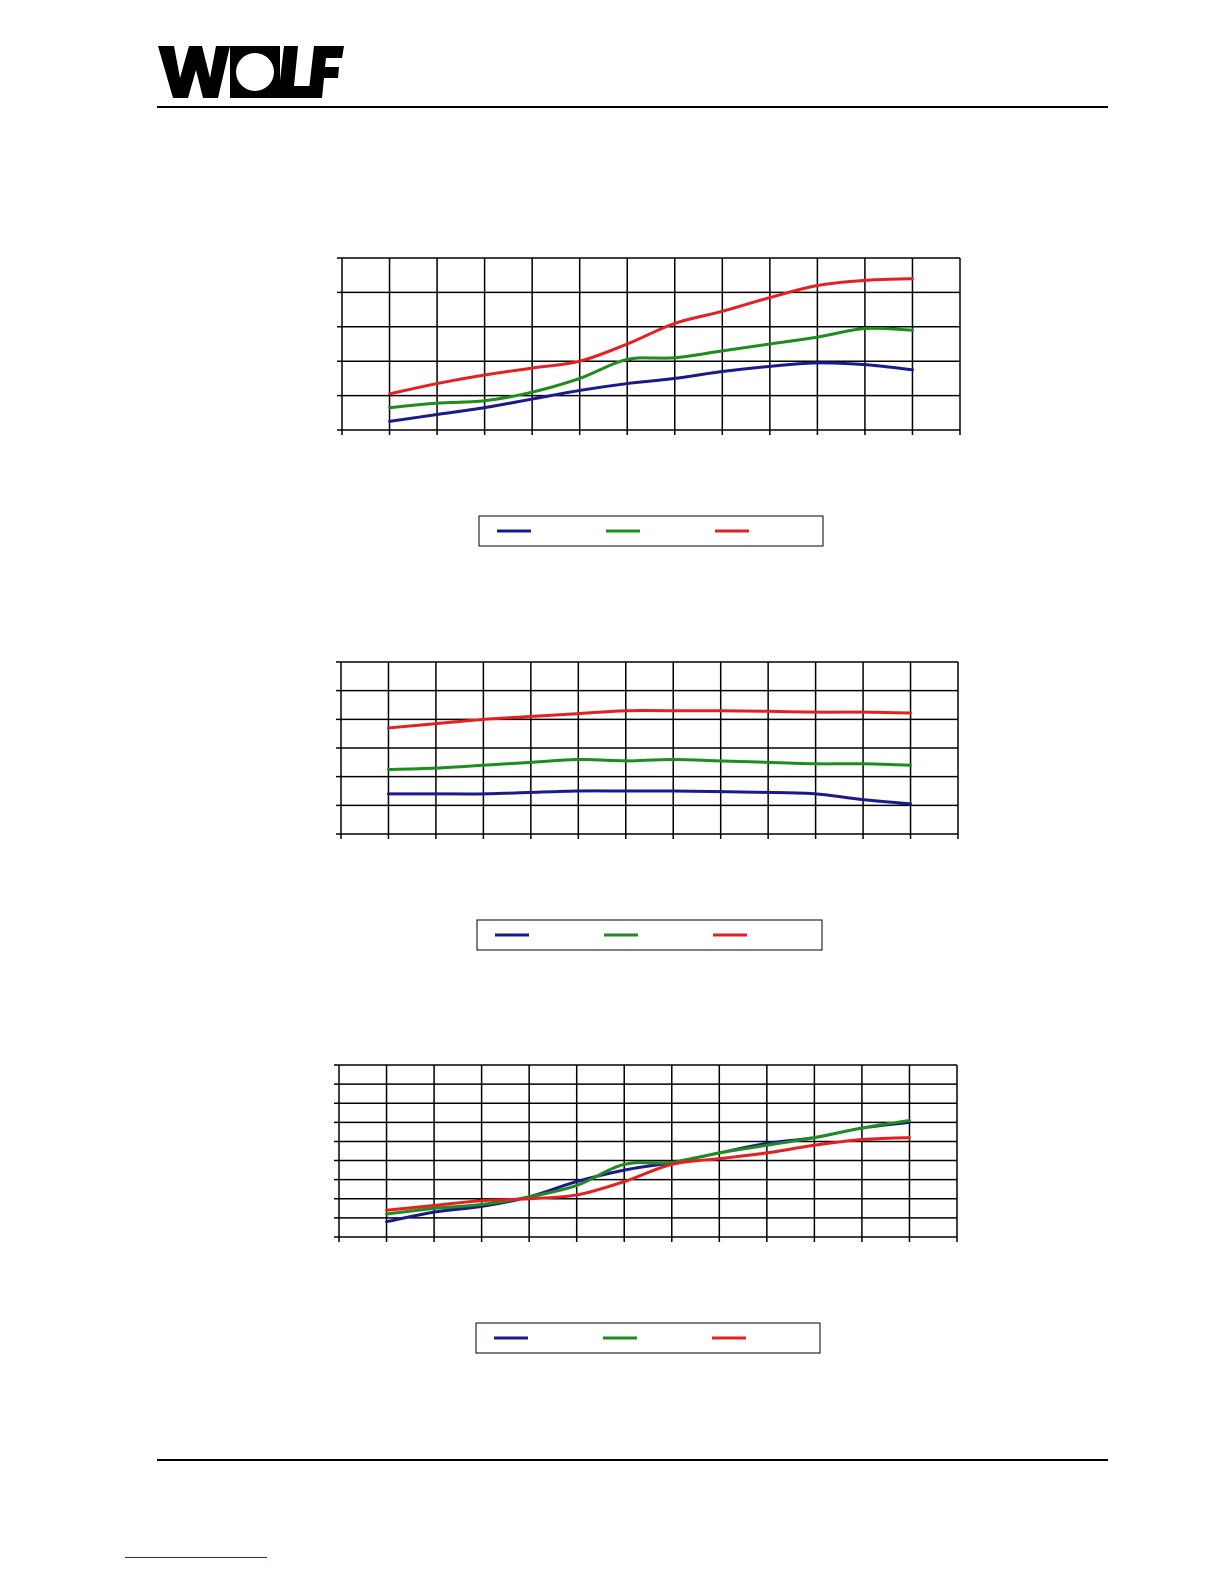 This screenshot has width=1224, height=1584. Describe the element at coordinates (632, 107) in the screenshot. I see `header-rule` at that location.